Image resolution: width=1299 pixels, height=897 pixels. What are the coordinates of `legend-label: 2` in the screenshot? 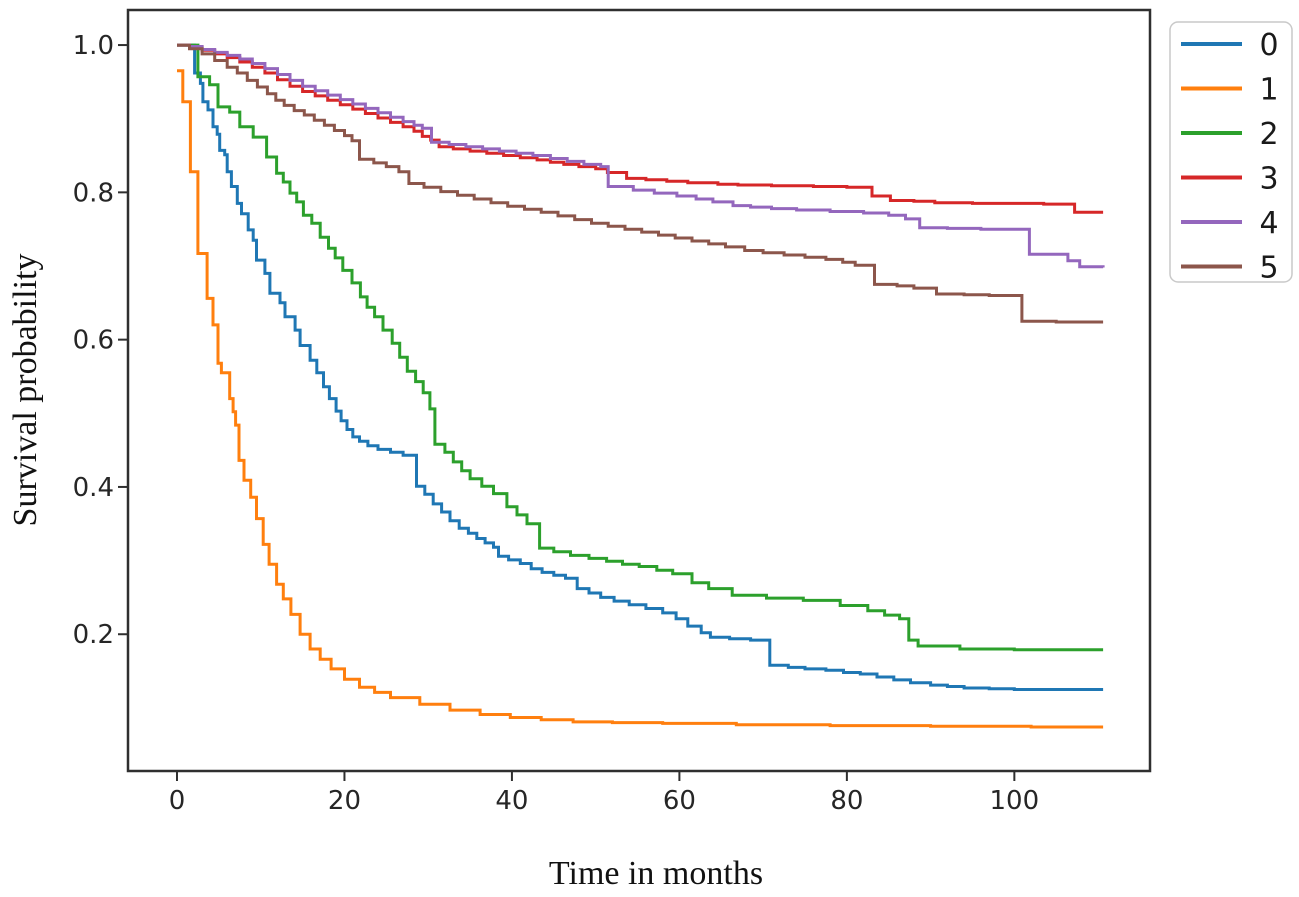 It's located at (1268, 134).